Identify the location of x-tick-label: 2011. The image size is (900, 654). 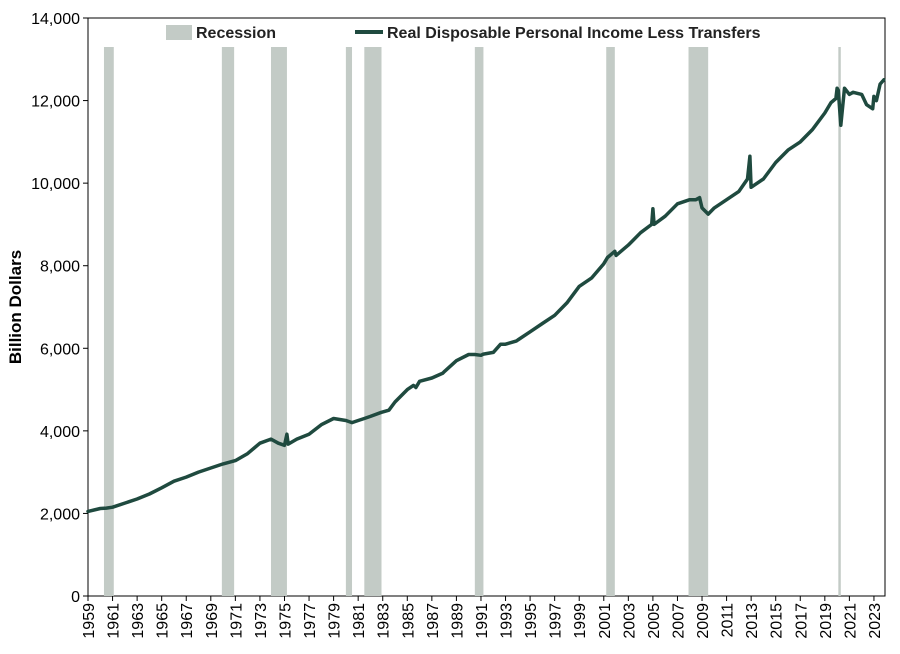
(728, 620).